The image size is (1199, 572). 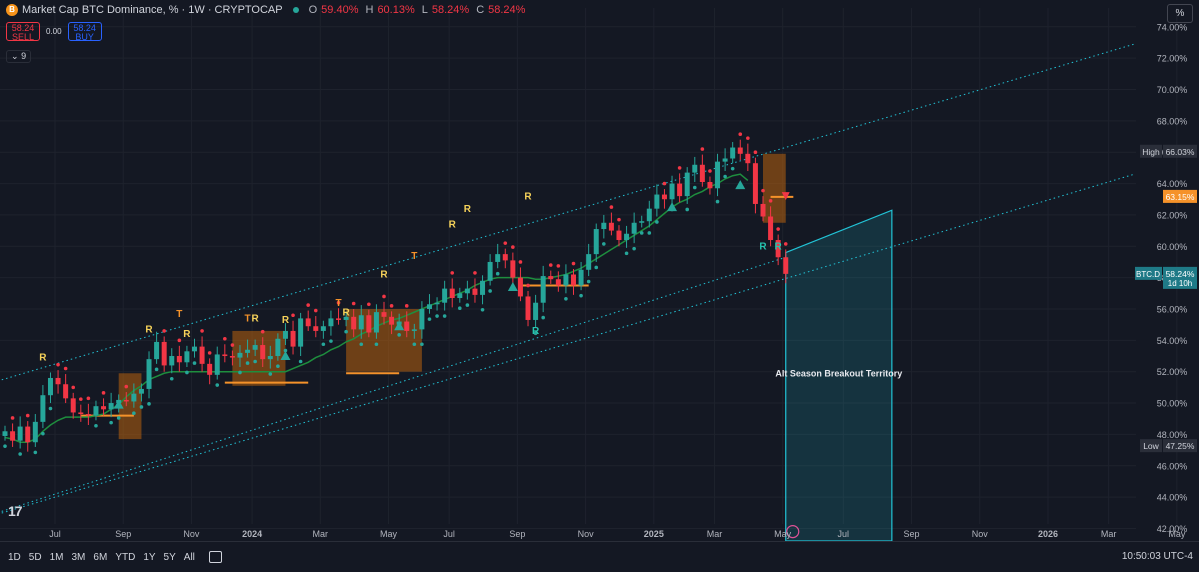 I want to click on timeframe-1m: 1M, so click(x=56, y=557).